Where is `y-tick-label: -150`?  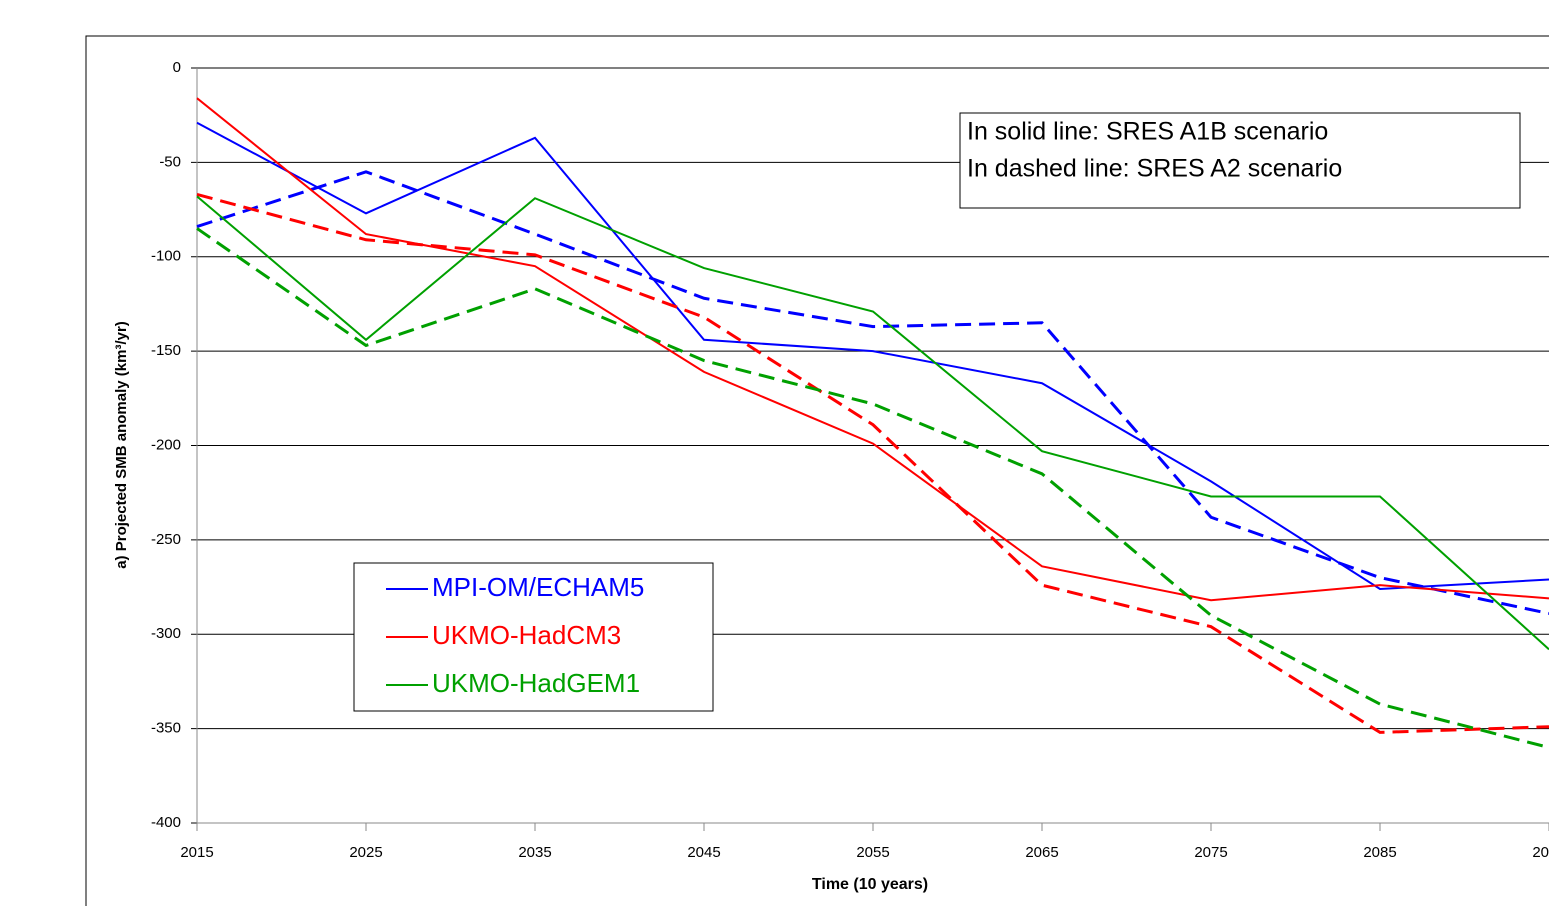
y-tick-label: -150 is located at coordinates (166, 350).